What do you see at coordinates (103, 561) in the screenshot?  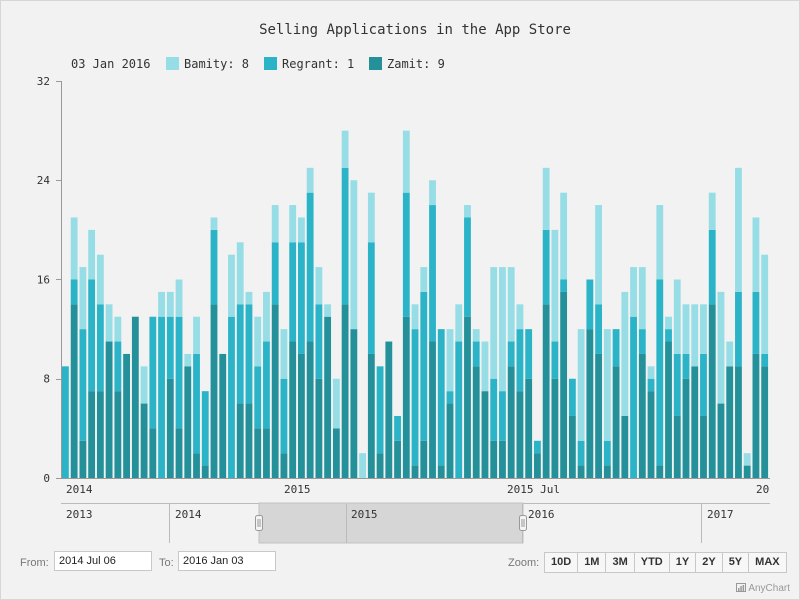 I see `from-date-input` at bounding box center [103, 561].